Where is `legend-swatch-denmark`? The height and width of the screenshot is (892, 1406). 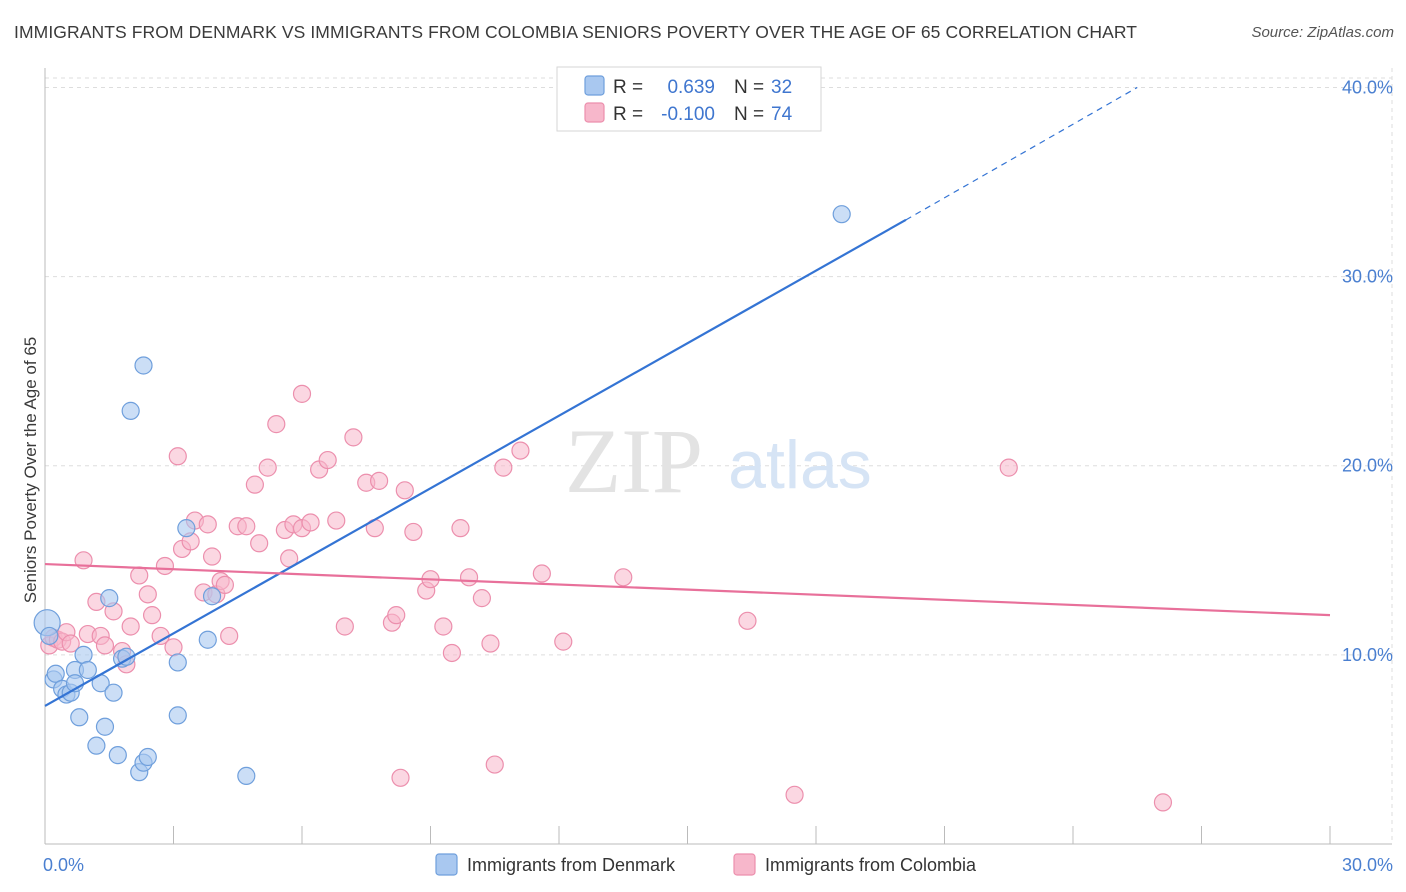
legend-swatch-denmark is located at coordinates (594, 85).